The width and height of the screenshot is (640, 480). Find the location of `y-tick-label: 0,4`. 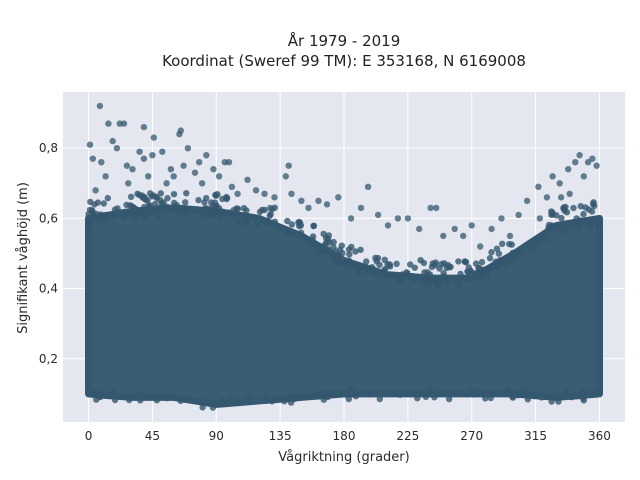

y-tick-label: 0,4 is located at coordinates (48, 289).